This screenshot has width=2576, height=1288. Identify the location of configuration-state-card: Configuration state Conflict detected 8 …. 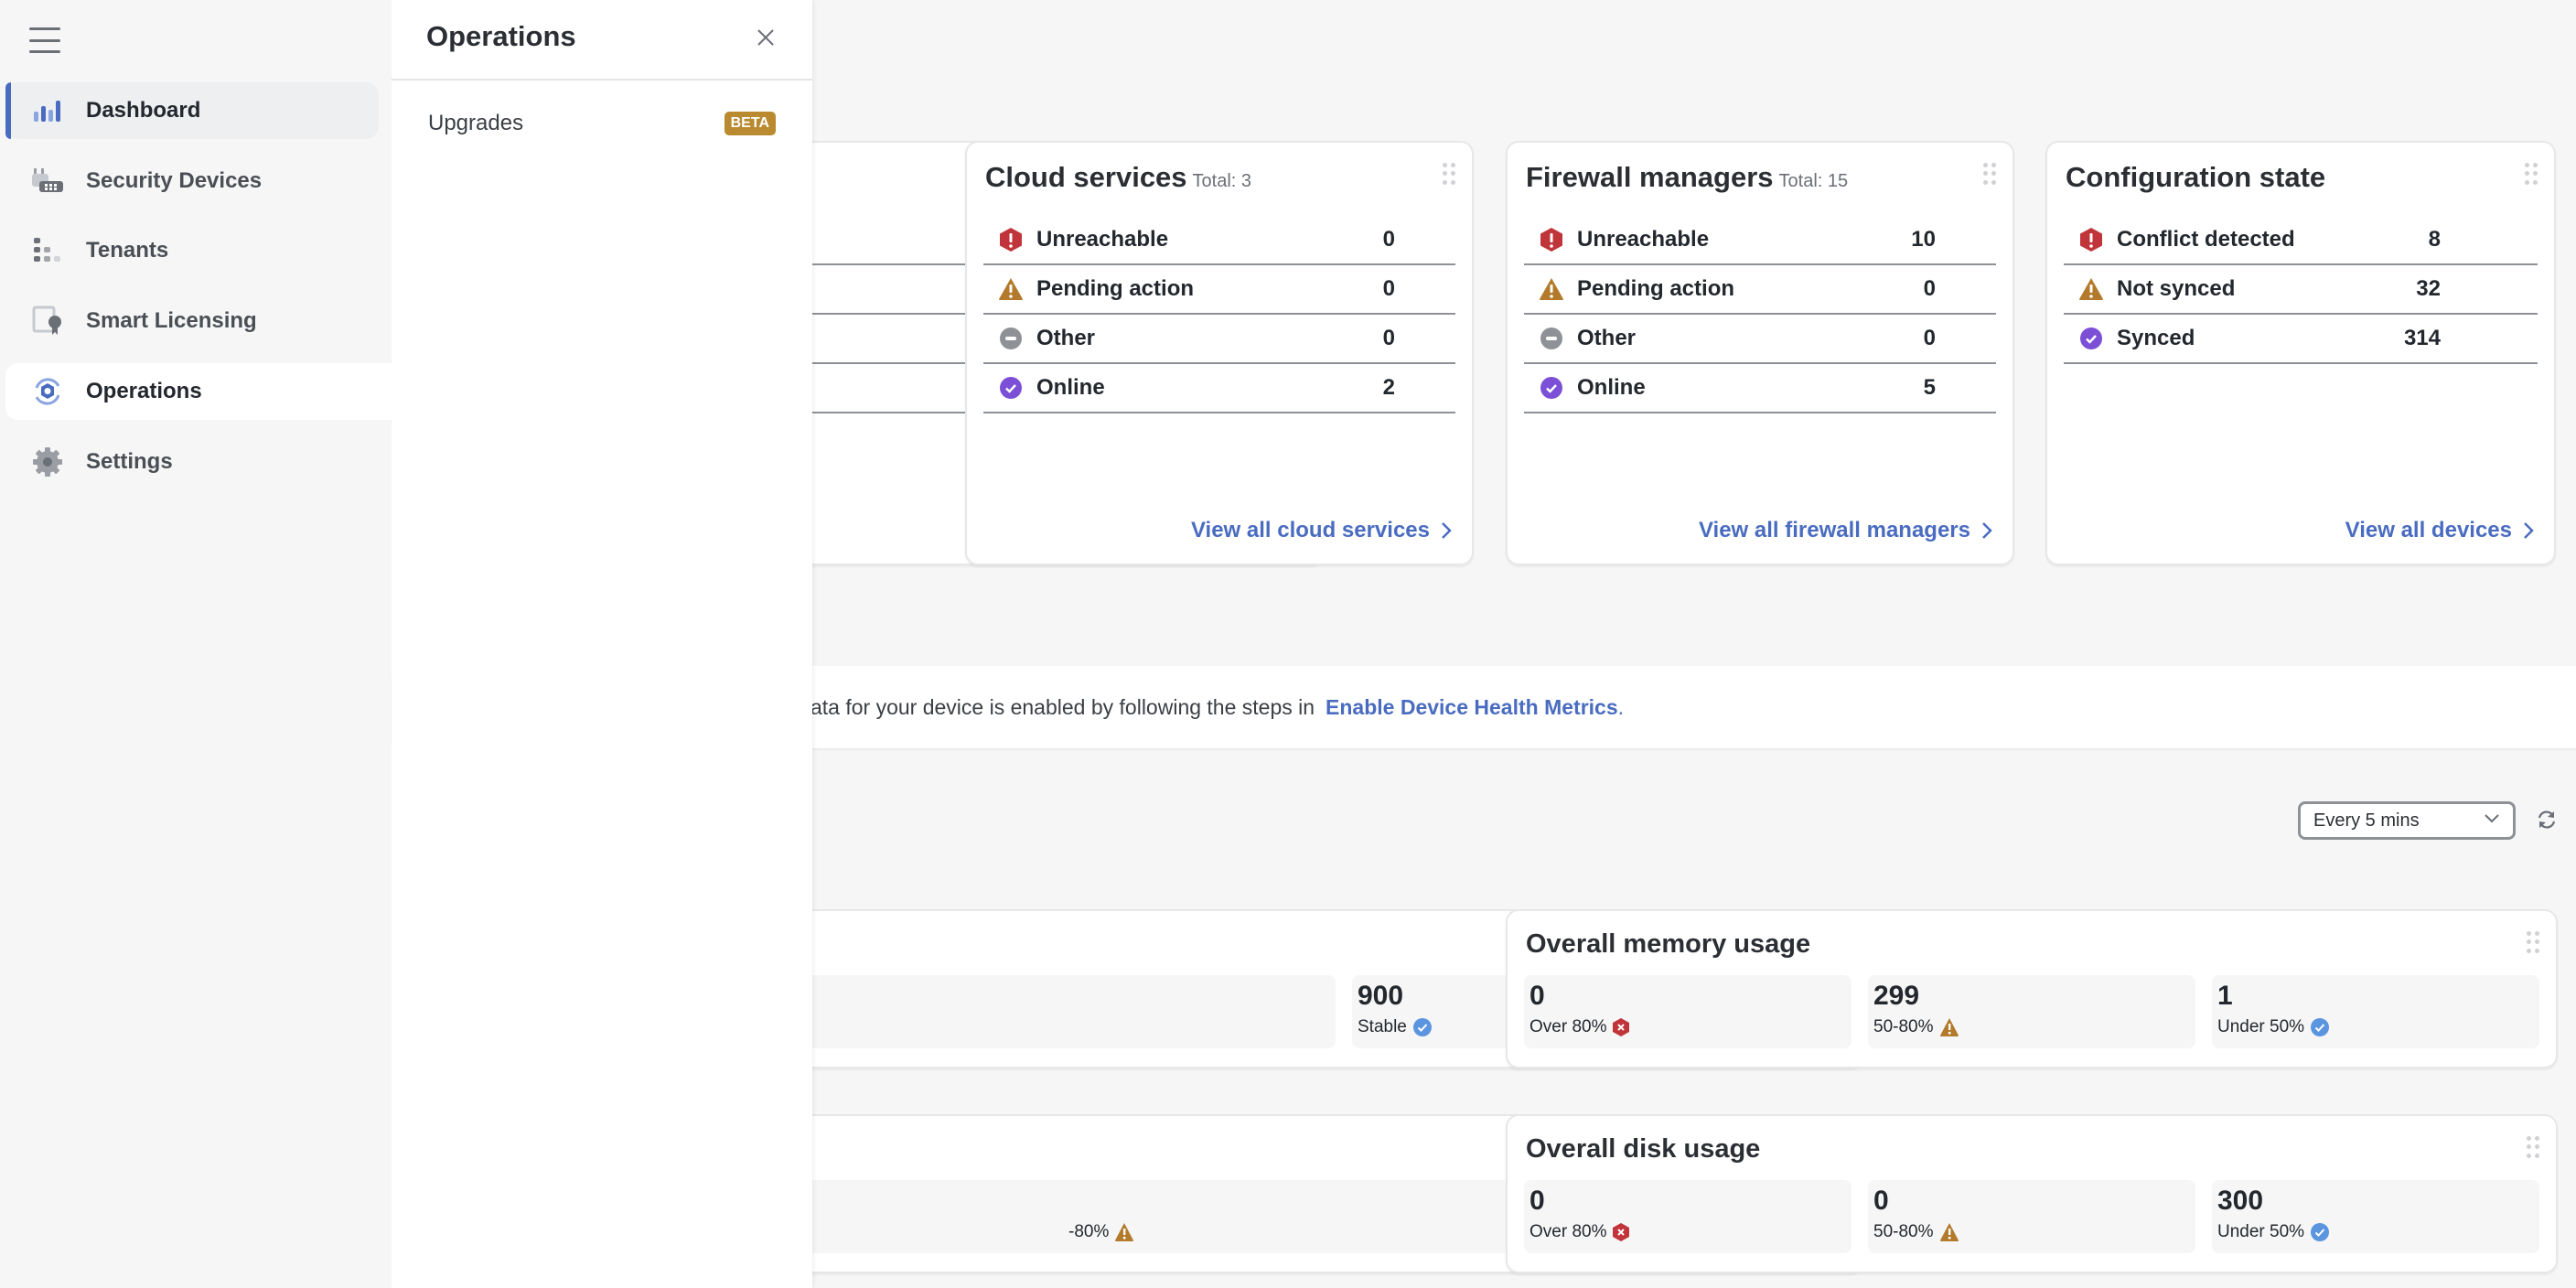
(2300, 353).